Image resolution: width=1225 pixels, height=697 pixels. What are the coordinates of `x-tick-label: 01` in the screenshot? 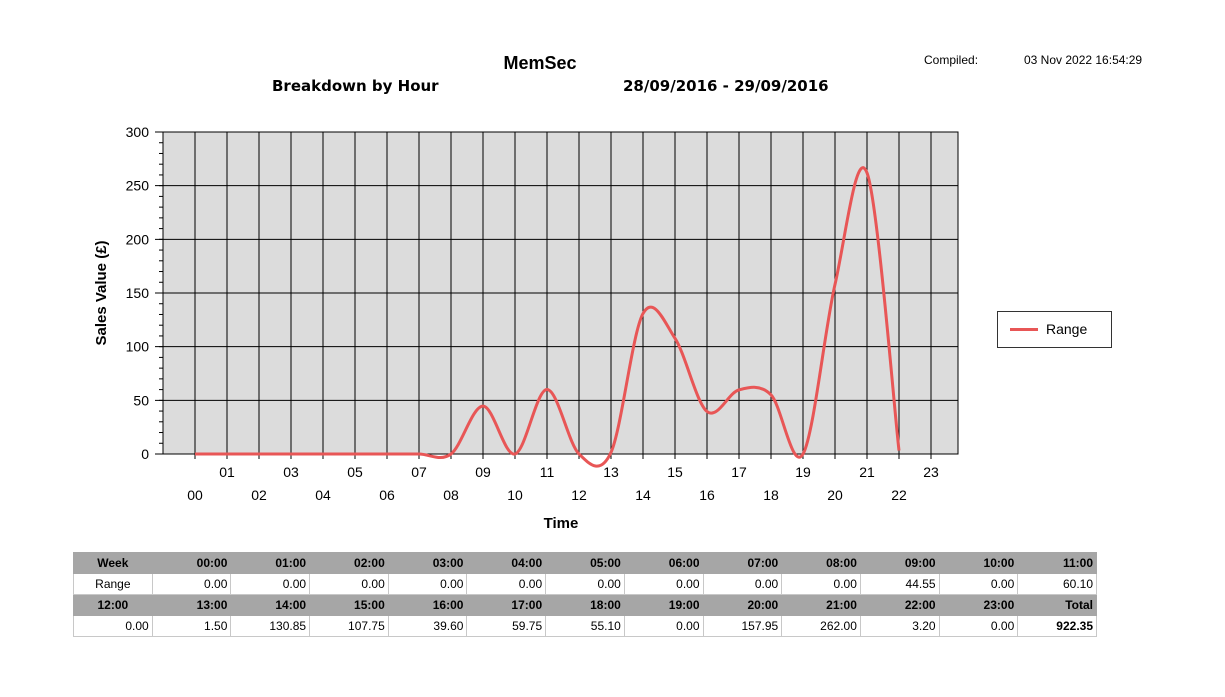 It's located at (227, 472).